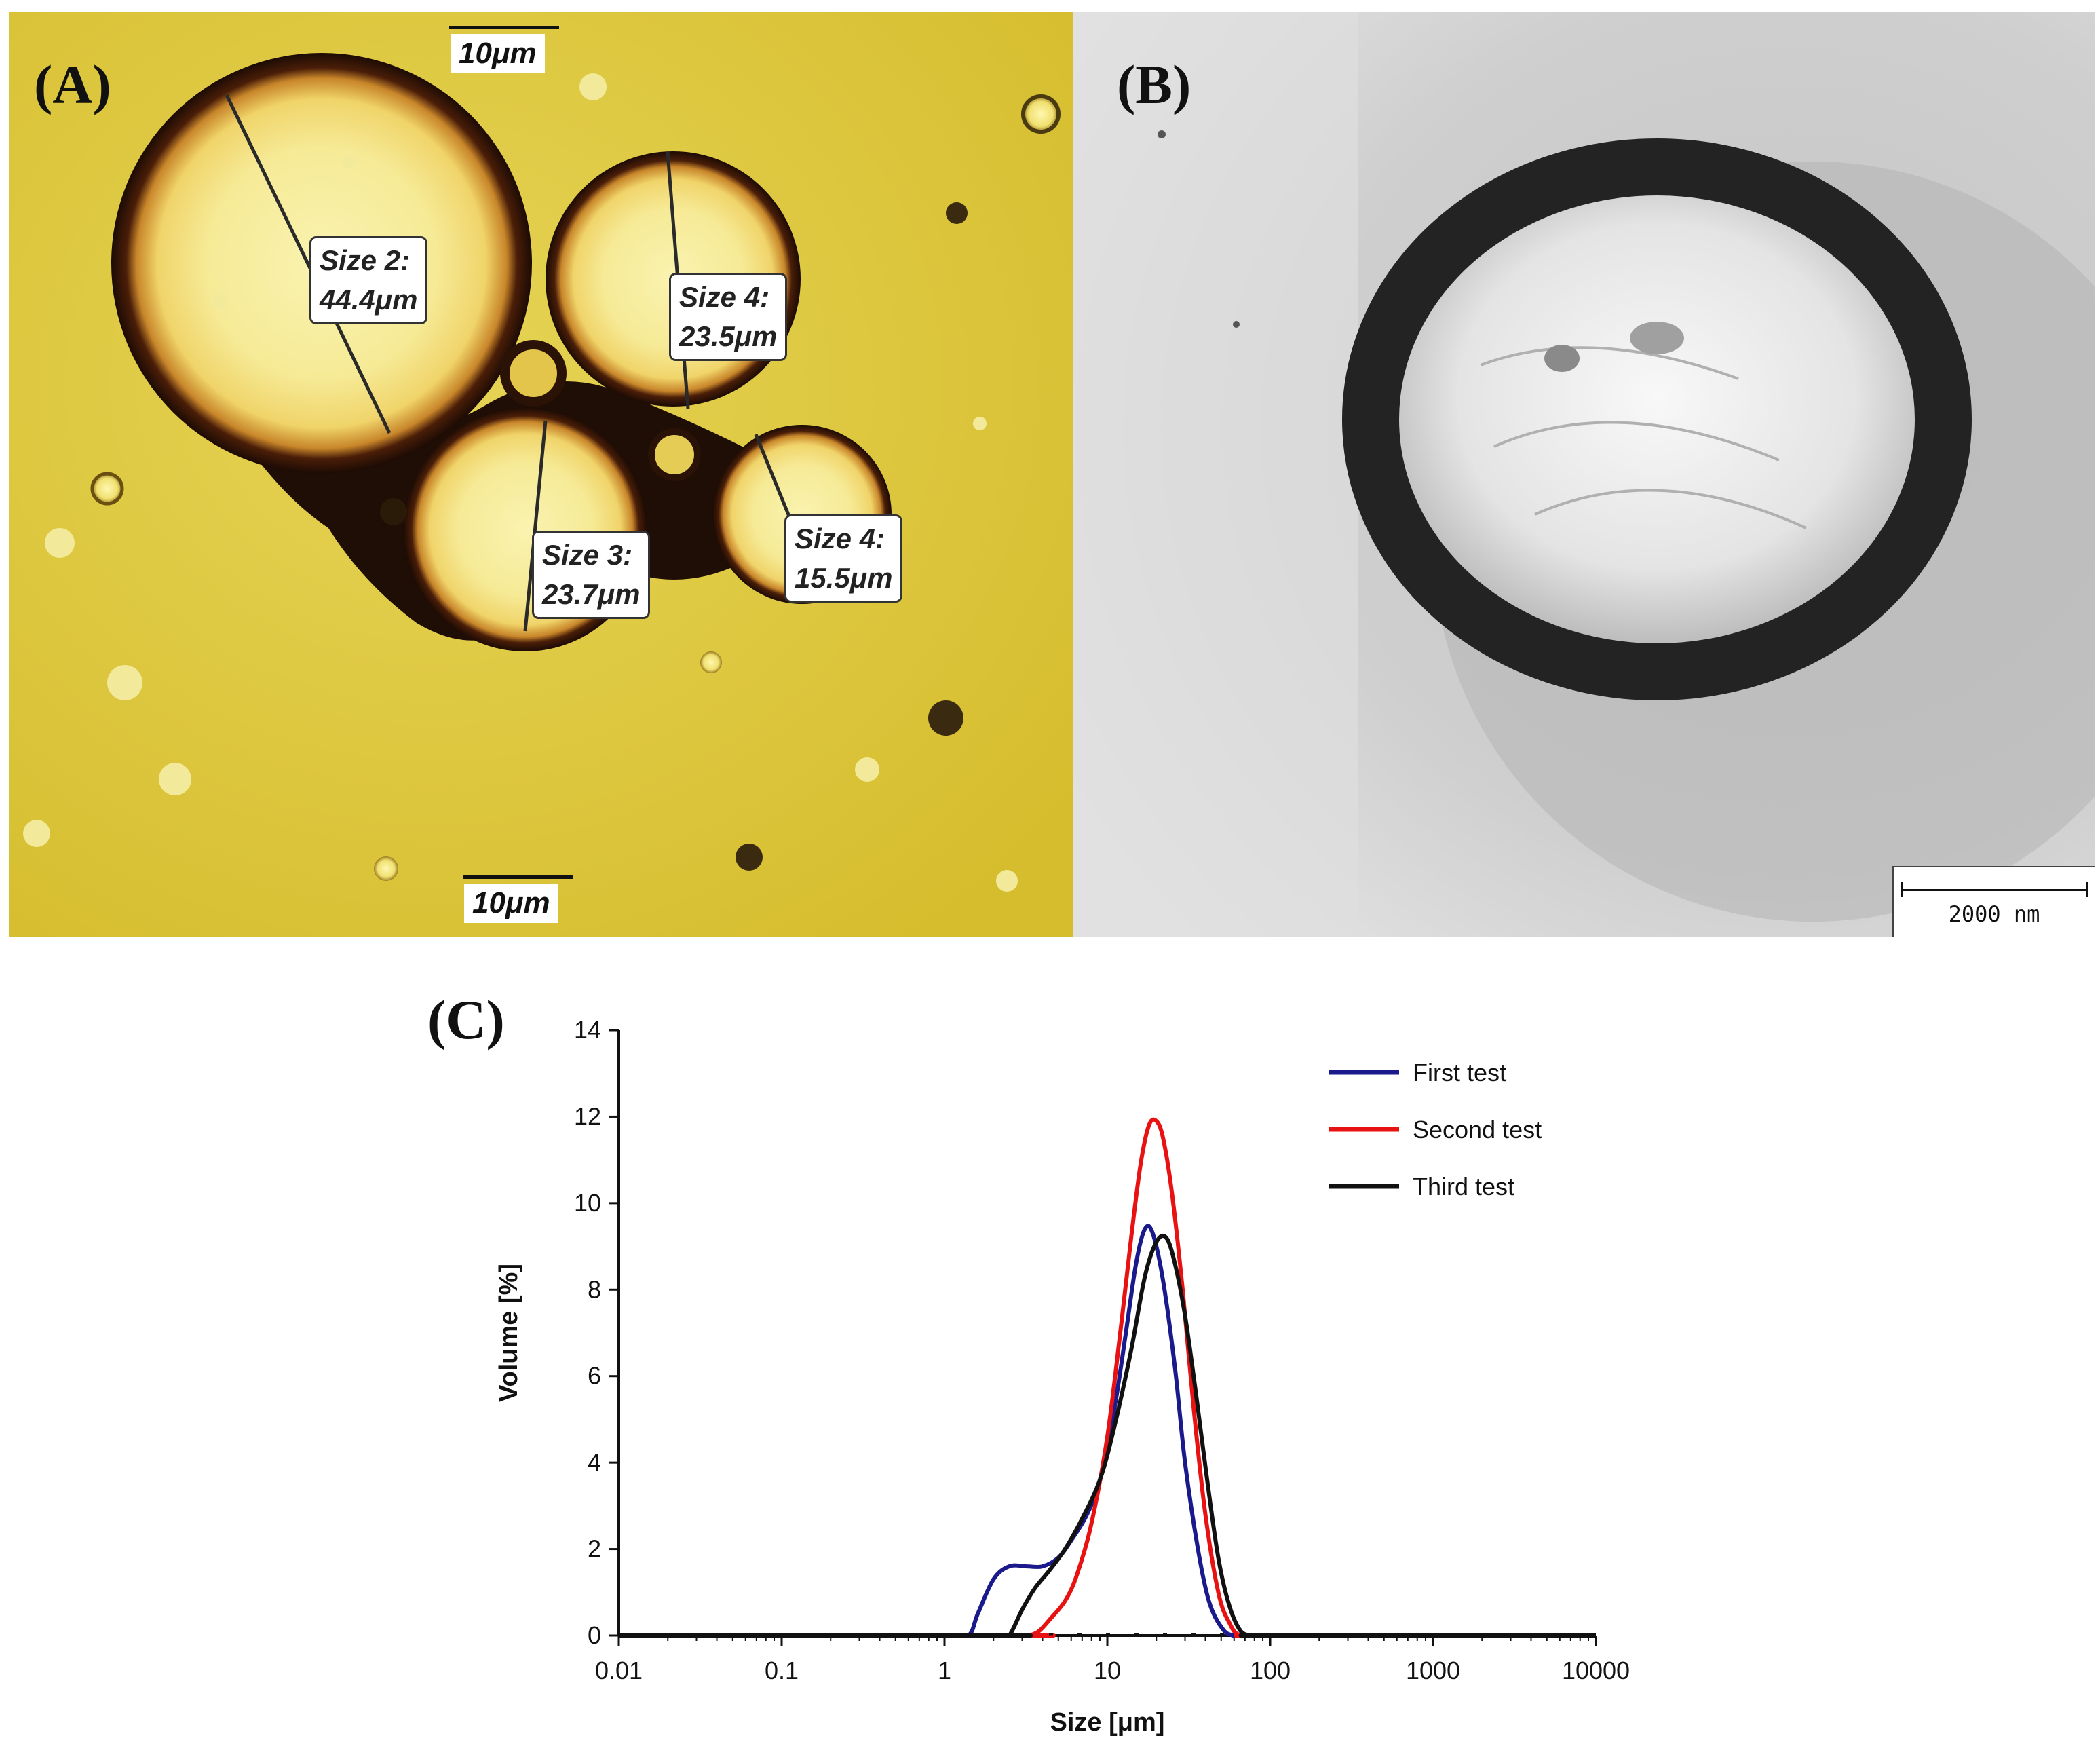  I want to click on y-tick-label: 6, so click(594, 1376).